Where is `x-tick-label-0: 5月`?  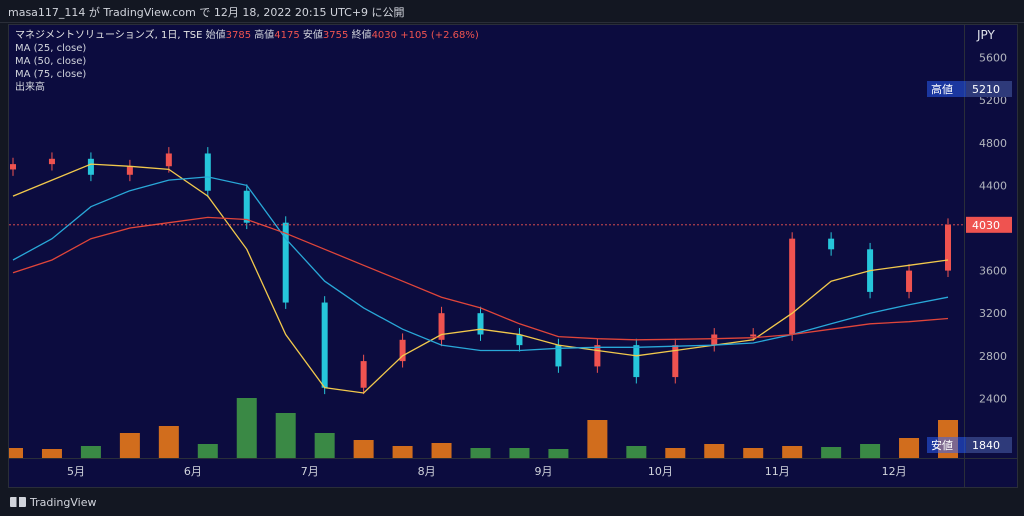
x-tick-label-0: 5月 is located at coordinates (76, 471).